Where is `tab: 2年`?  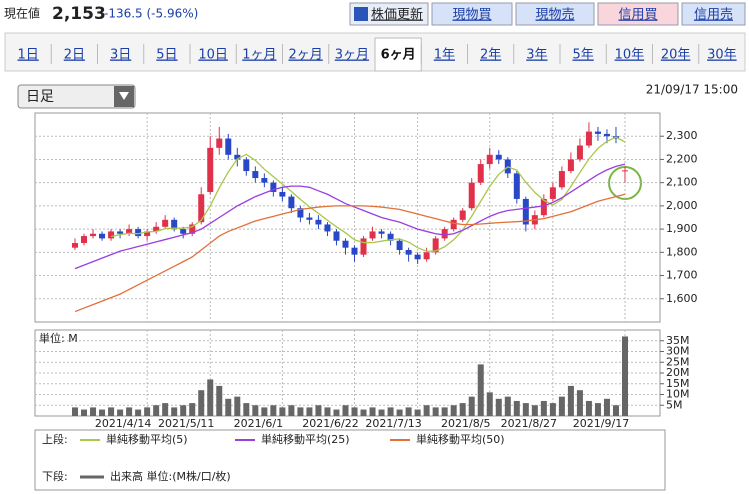
tab: 2年 is located at coordinates (490, 55).